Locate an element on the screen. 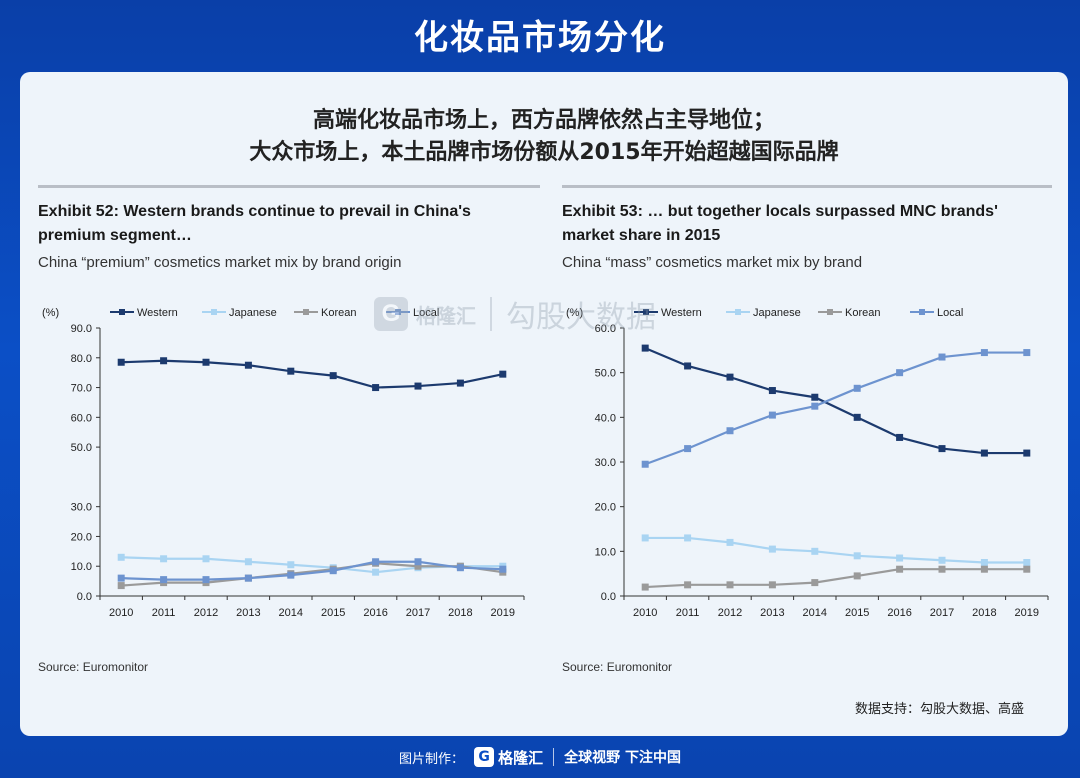  y-tick-label: 80.0 is located at coordinates (81, 359).